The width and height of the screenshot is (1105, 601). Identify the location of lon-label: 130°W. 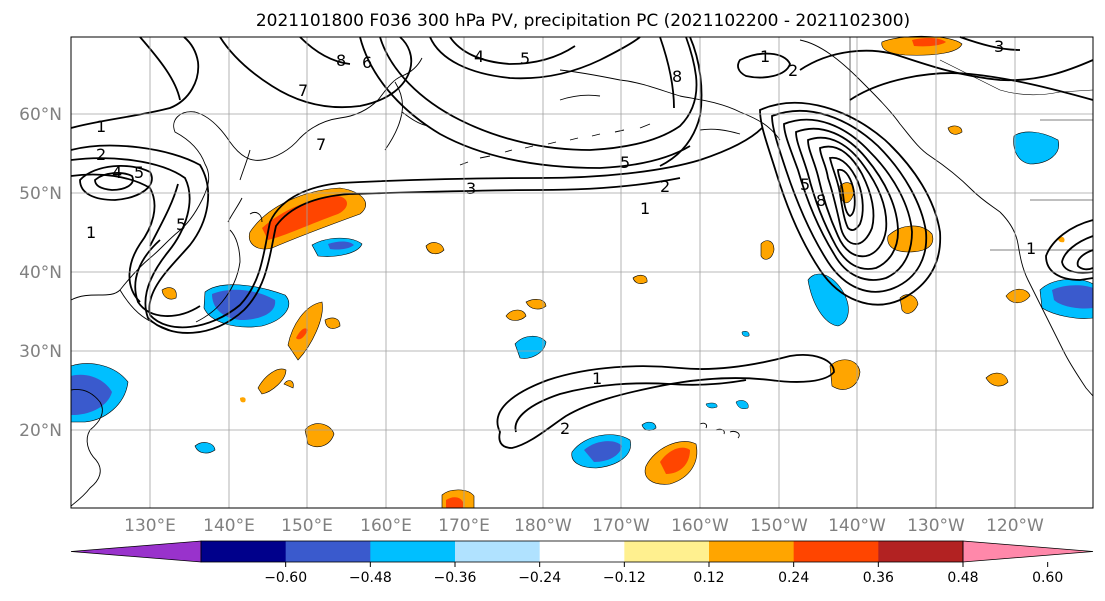
(936, 526).